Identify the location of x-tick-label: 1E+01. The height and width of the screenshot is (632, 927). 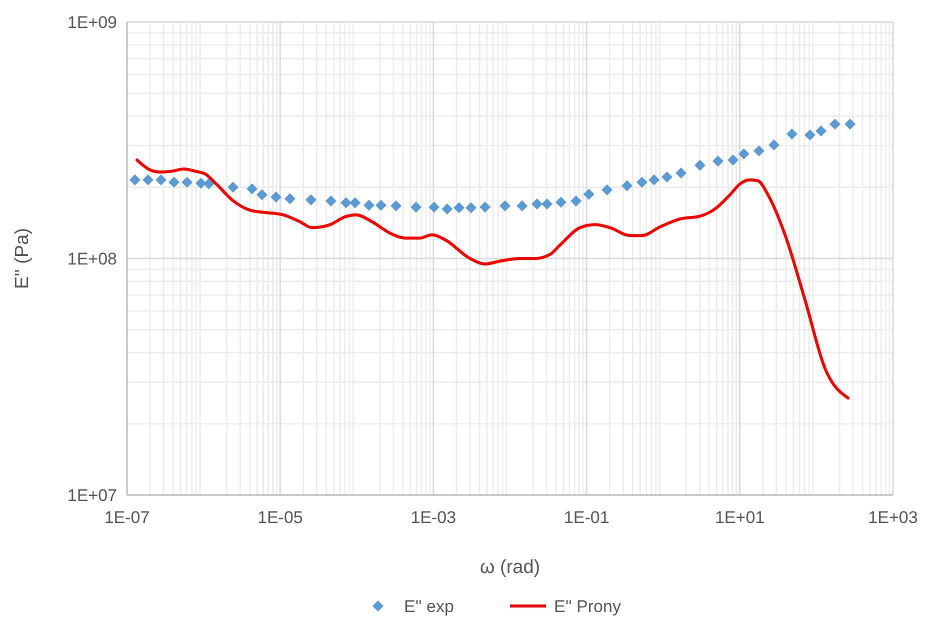
(739, 517).